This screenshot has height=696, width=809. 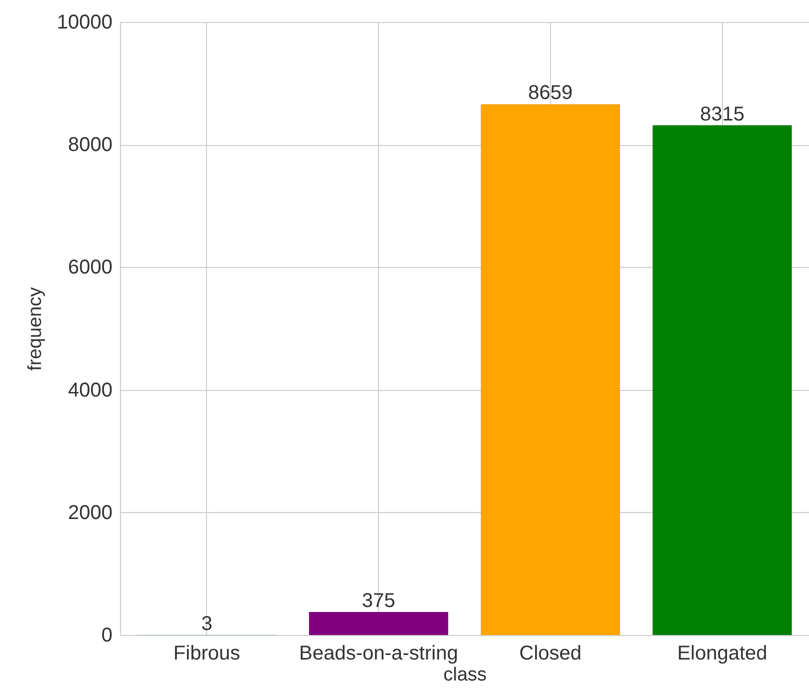 What do you see at coordinates (379, 601) in the screenshot?
I see `data-label: 375` at bounding box center [379, 601].